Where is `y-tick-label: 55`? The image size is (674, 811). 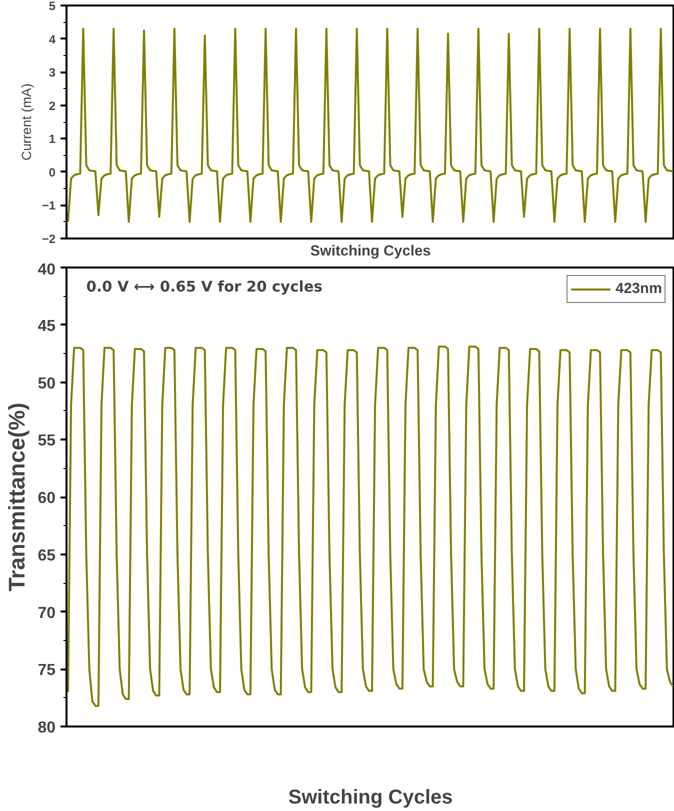 y-tick-label: 55 is located at coordinates (47, 441).